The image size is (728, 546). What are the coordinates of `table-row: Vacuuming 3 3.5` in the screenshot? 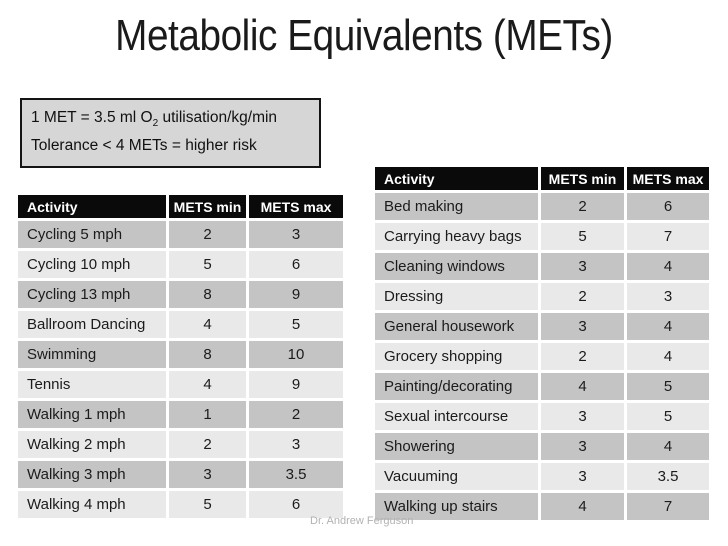 It's located at (542, 476).